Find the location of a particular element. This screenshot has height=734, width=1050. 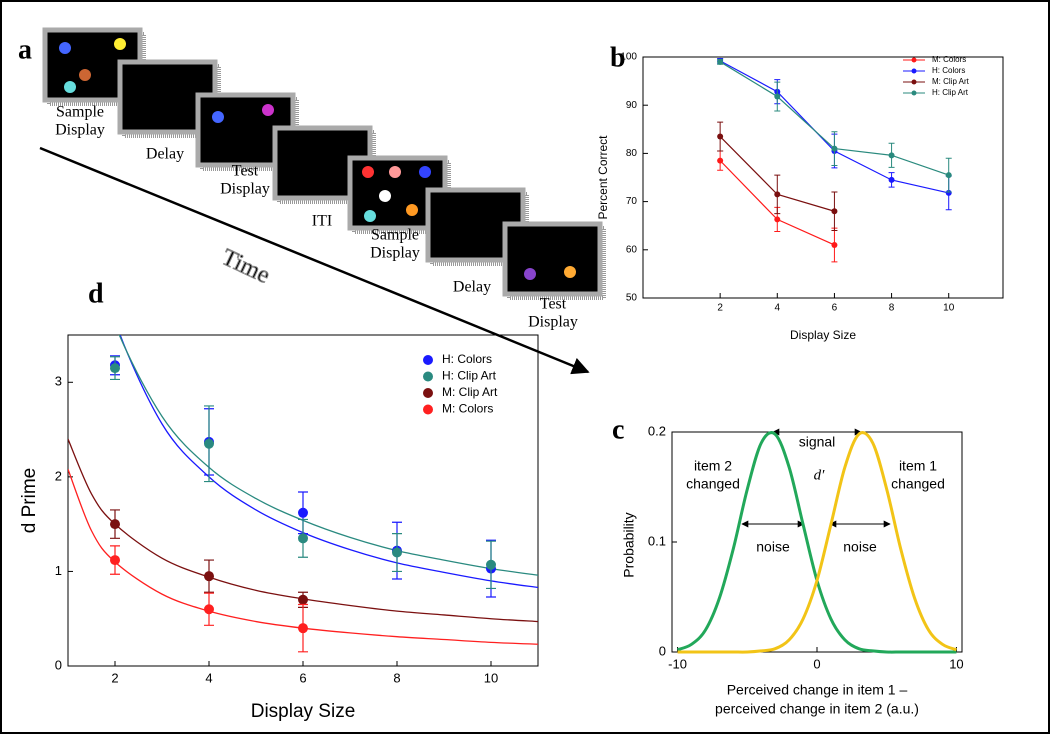

y-tick-label: 90 is located at coordinates (632, 105).